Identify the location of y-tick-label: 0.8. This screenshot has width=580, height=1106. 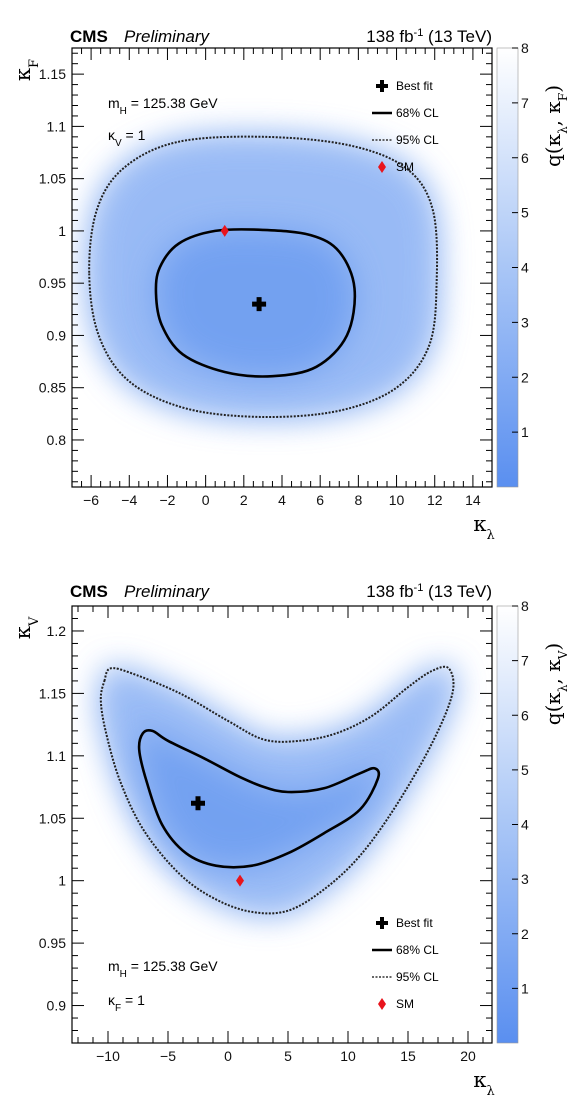
(57, 440).